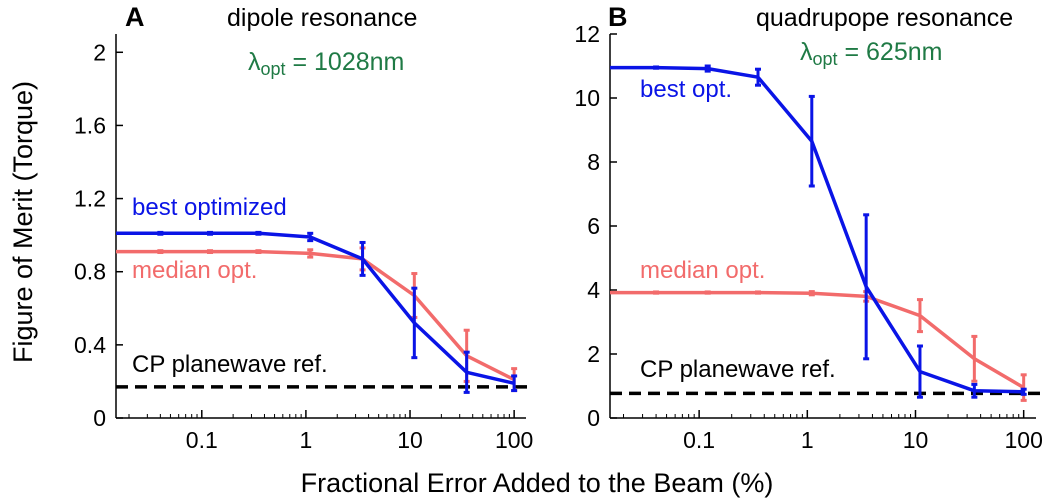 This screenshot has width=1050, height=504. What do you see at coordinates (884, 18) in the screenshot?
I see `panel-b-title: quadrupope resonance` at bounding box center [884, 18].